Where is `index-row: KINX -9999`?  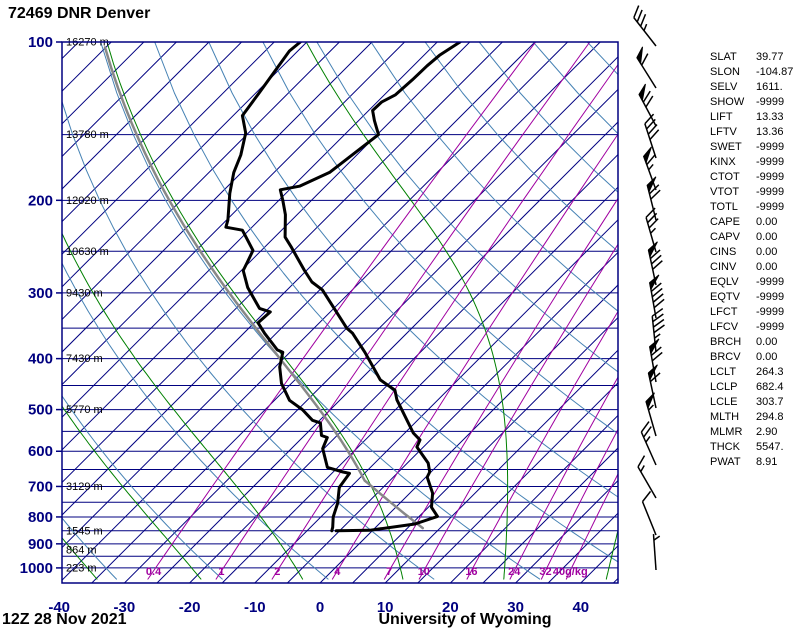
index-row: KINX -9999 is located at coordinates (751, 162).